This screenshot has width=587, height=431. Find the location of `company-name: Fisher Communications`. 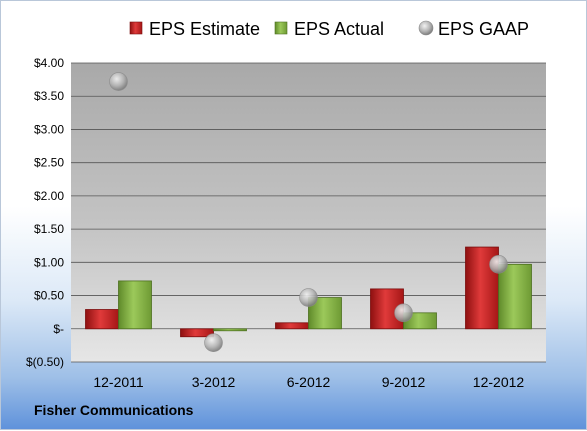

company-name: Fisher Communications is located at coordinates (114, 410).